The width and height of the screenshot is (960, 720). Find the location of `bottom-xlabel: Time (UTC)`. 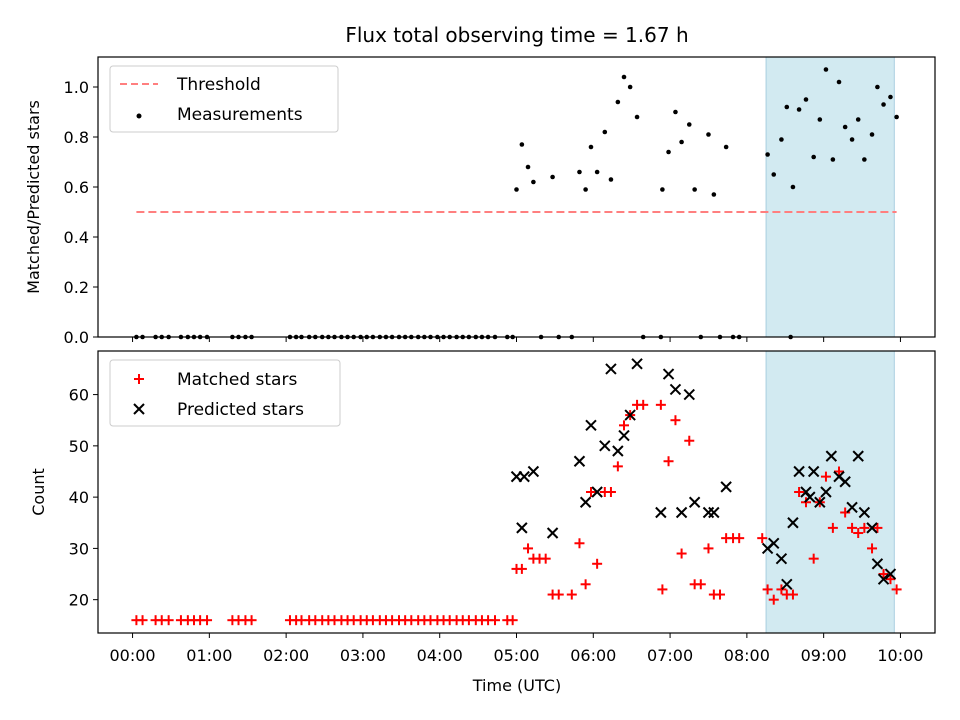

bottom-xlabel: Time (UTC) is located at coordinates (516, 685).